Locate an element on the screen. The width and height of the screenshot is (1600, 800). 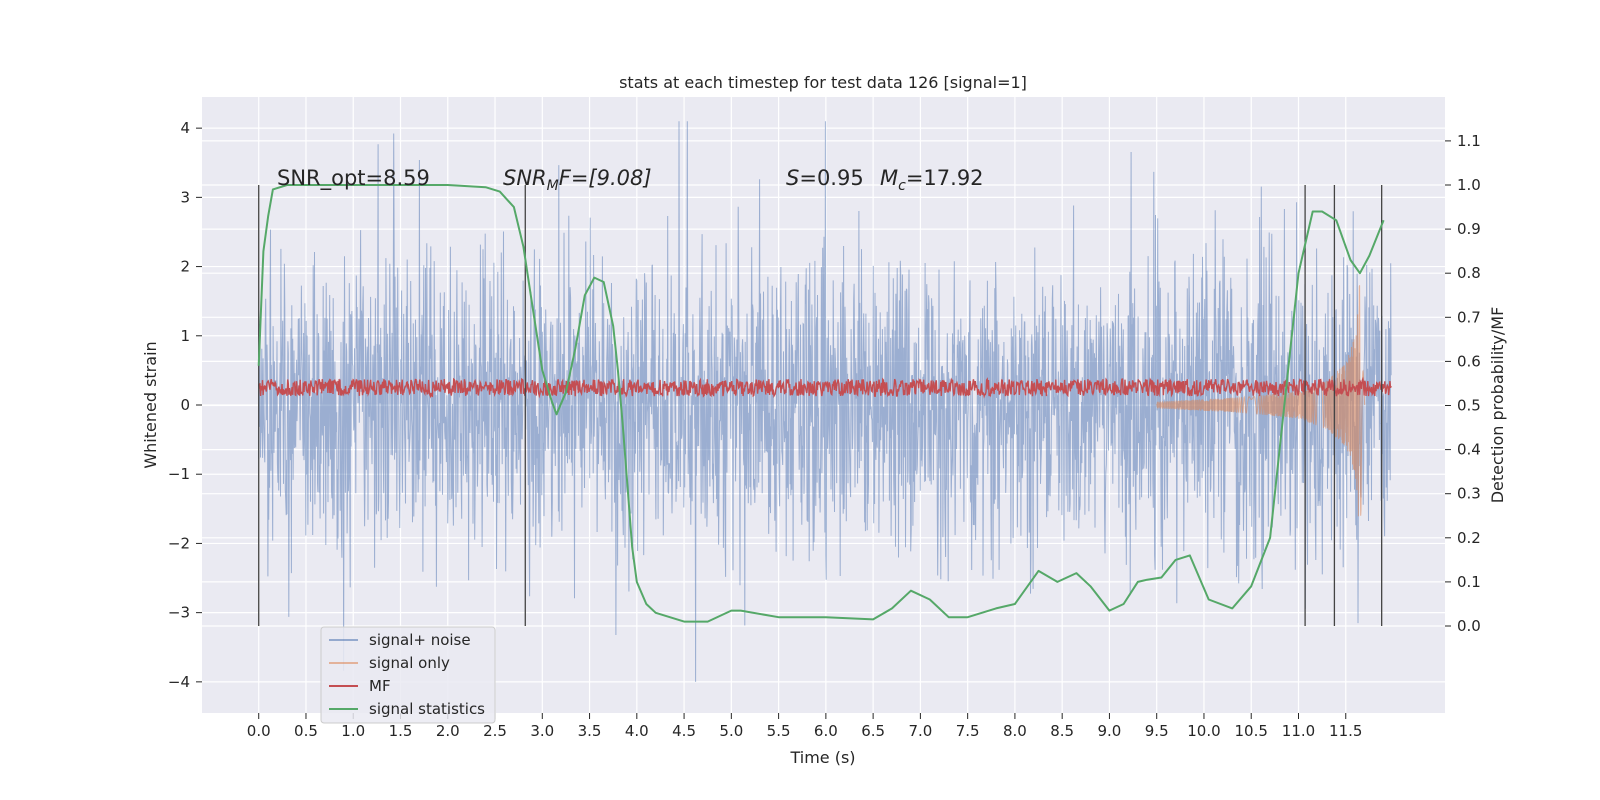
y-tick-label: −4 is located at coordinates (179, 682).